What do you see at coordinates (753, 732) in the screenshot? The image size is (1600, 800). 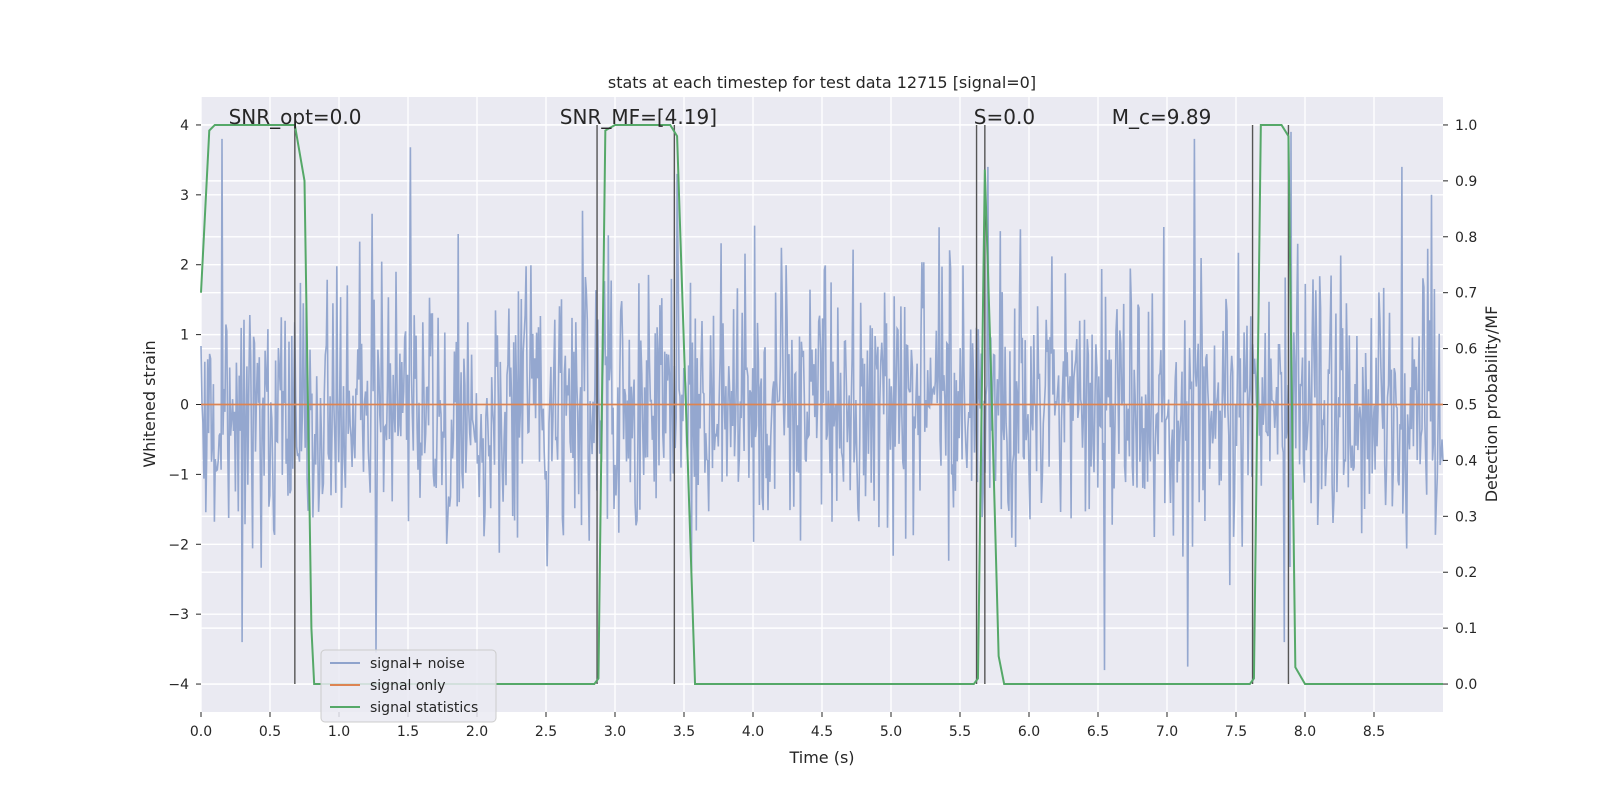 I see `x-tick-label: 4.0` at bounding box center [753, 732].